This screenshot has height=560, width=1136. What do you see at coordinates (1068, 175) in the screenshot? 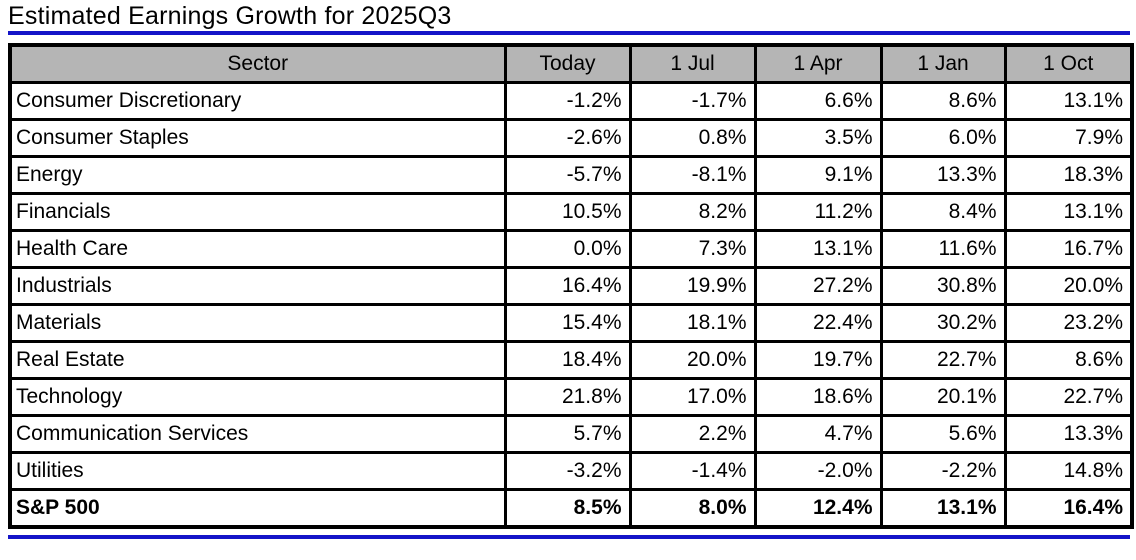
I see `value-cell: 18.3%` at bounding box center [1068, 175].